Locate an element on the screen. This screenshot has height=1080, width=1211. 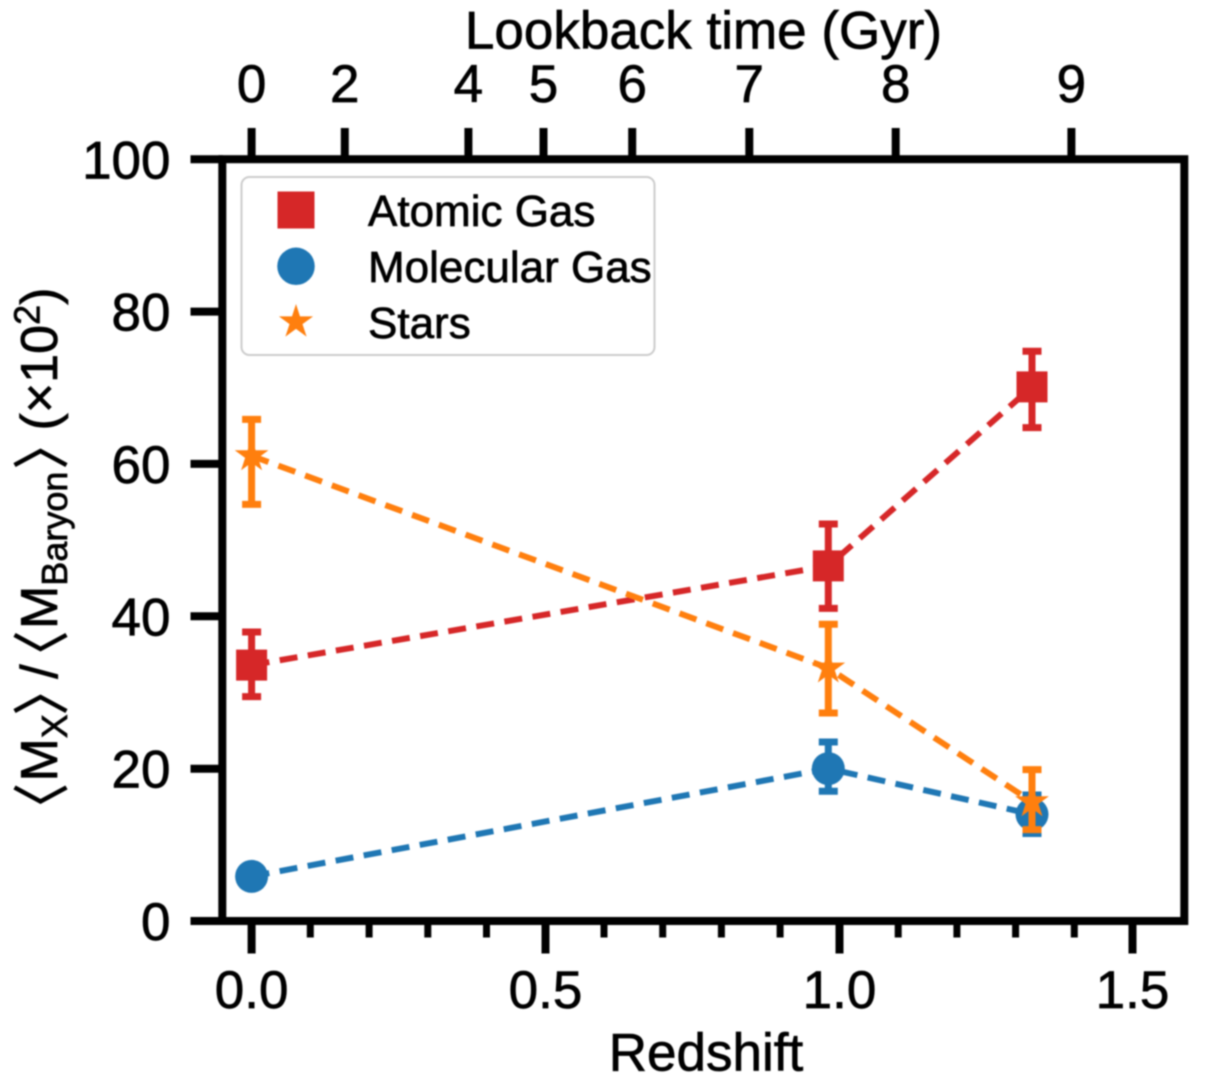
svg-text: Molecular Gas is located at coordinates (510, 267).